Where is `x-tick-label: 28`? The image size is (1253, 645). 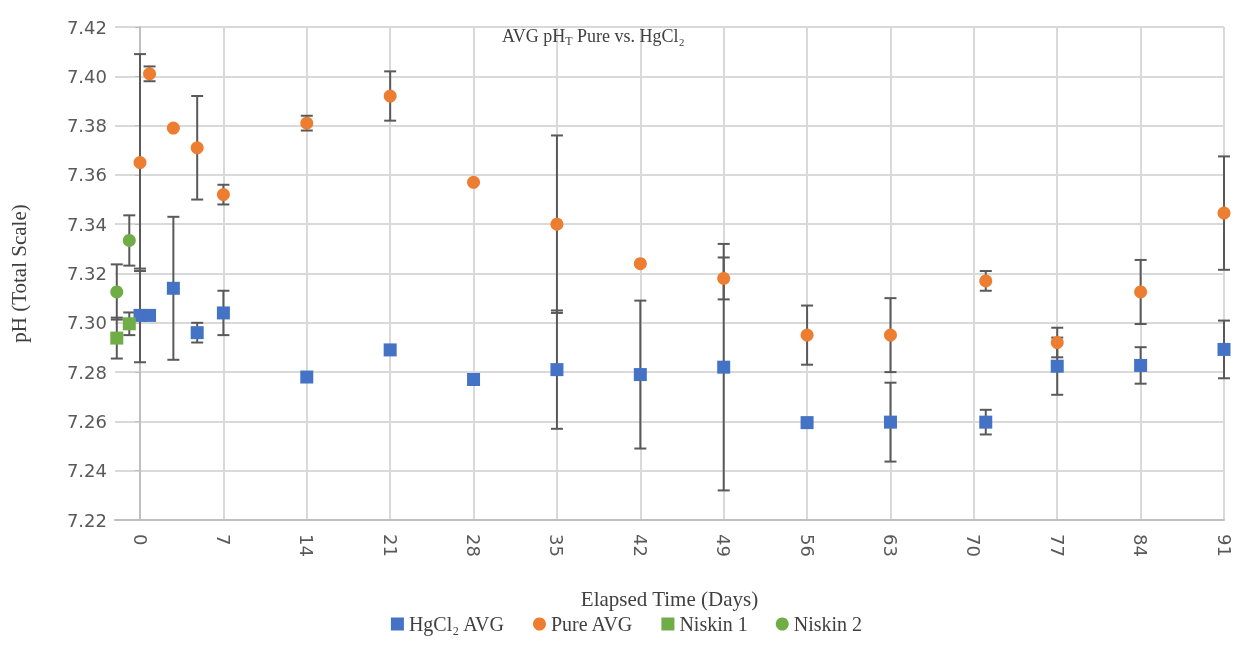
x-tick-label: 28 is located at coordinates (474, 545).